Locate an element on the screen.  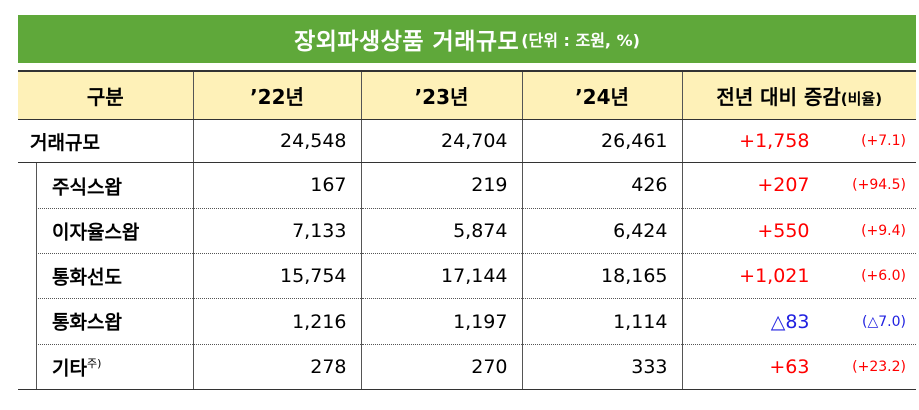
table-row: 이자율스왑 7,133 5,874 6,424 +550 (+9.4) is located at coordinates (467, 231).